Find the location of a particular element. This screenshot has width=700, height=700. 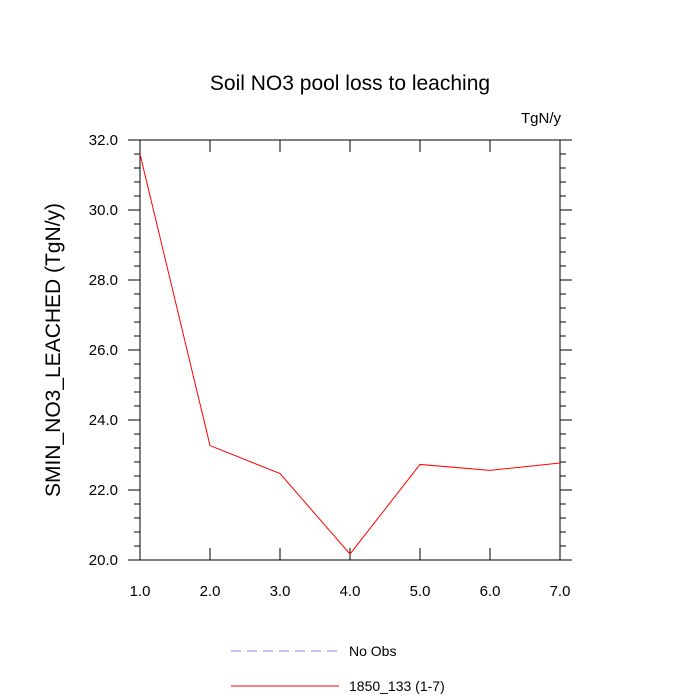

y-tick-label: 32.0 is located at coordinates (103, 140).